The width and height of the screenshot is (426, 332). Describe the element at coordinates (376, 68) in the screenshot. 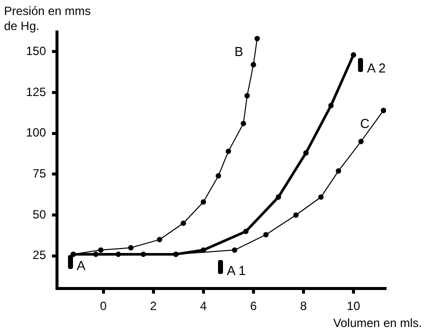

I see `annotation: A 2` at that location.